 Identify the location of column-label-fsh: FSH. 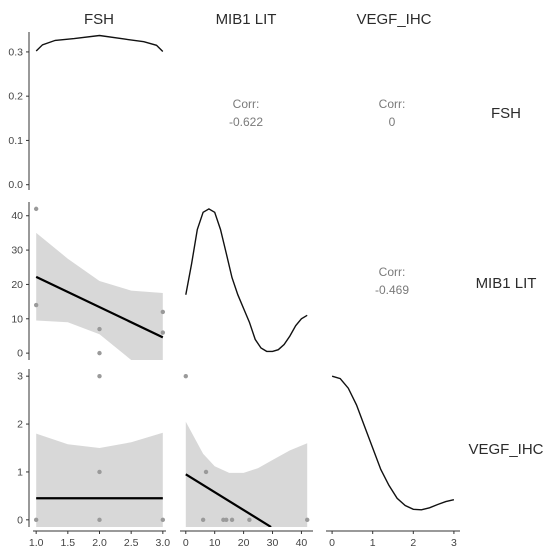
(99, 19).